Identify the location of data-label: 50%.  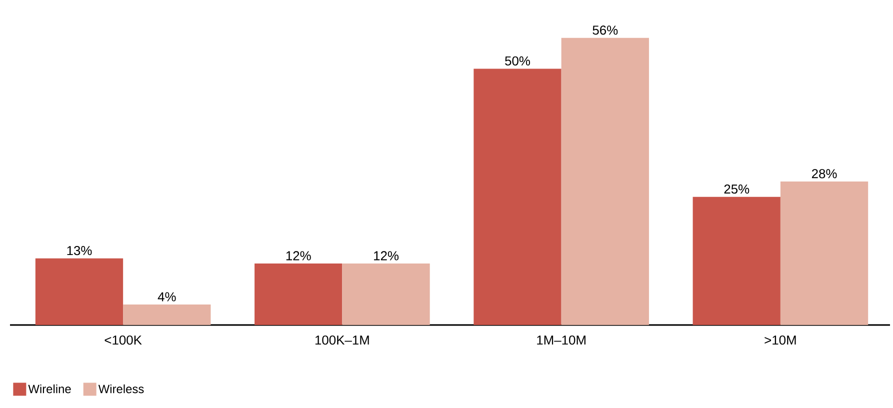
(517, 61).